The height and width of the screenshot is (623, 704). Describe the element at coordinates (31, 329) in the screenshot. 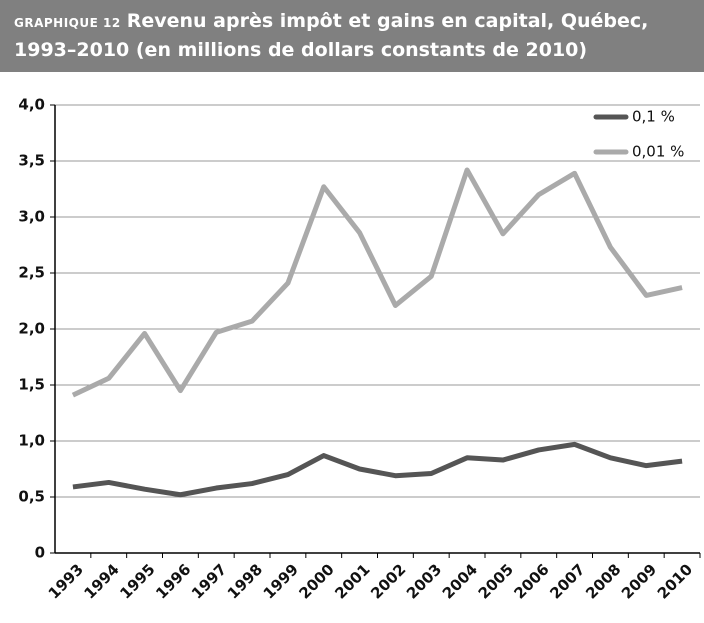

I see `y-tick-label: 2,0` at that location.